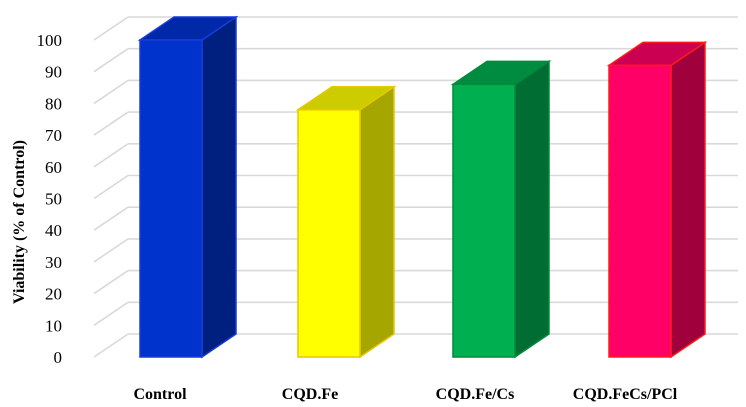  Describe the element at coordinates (160, 394) in the screenshot. I see `category-label: Control` at that location.